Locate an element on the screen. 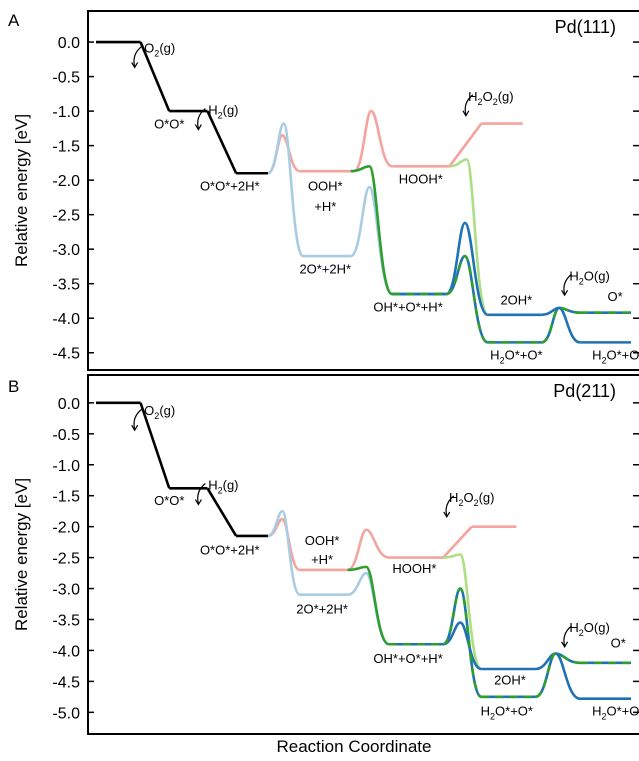  y-tick-label: -5.0 is located at coordinates (66, 713).